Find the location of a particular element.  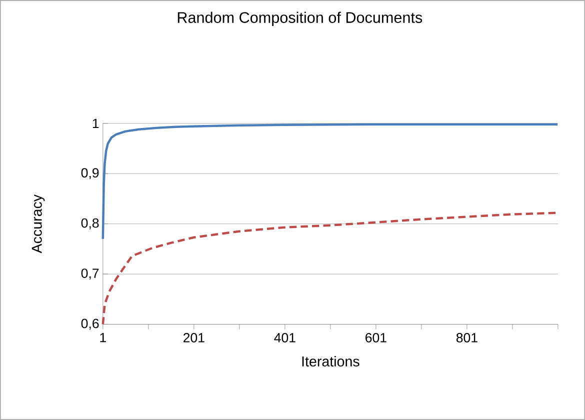

y-tick-label: 0,8 is located at coordinates (90, 224).